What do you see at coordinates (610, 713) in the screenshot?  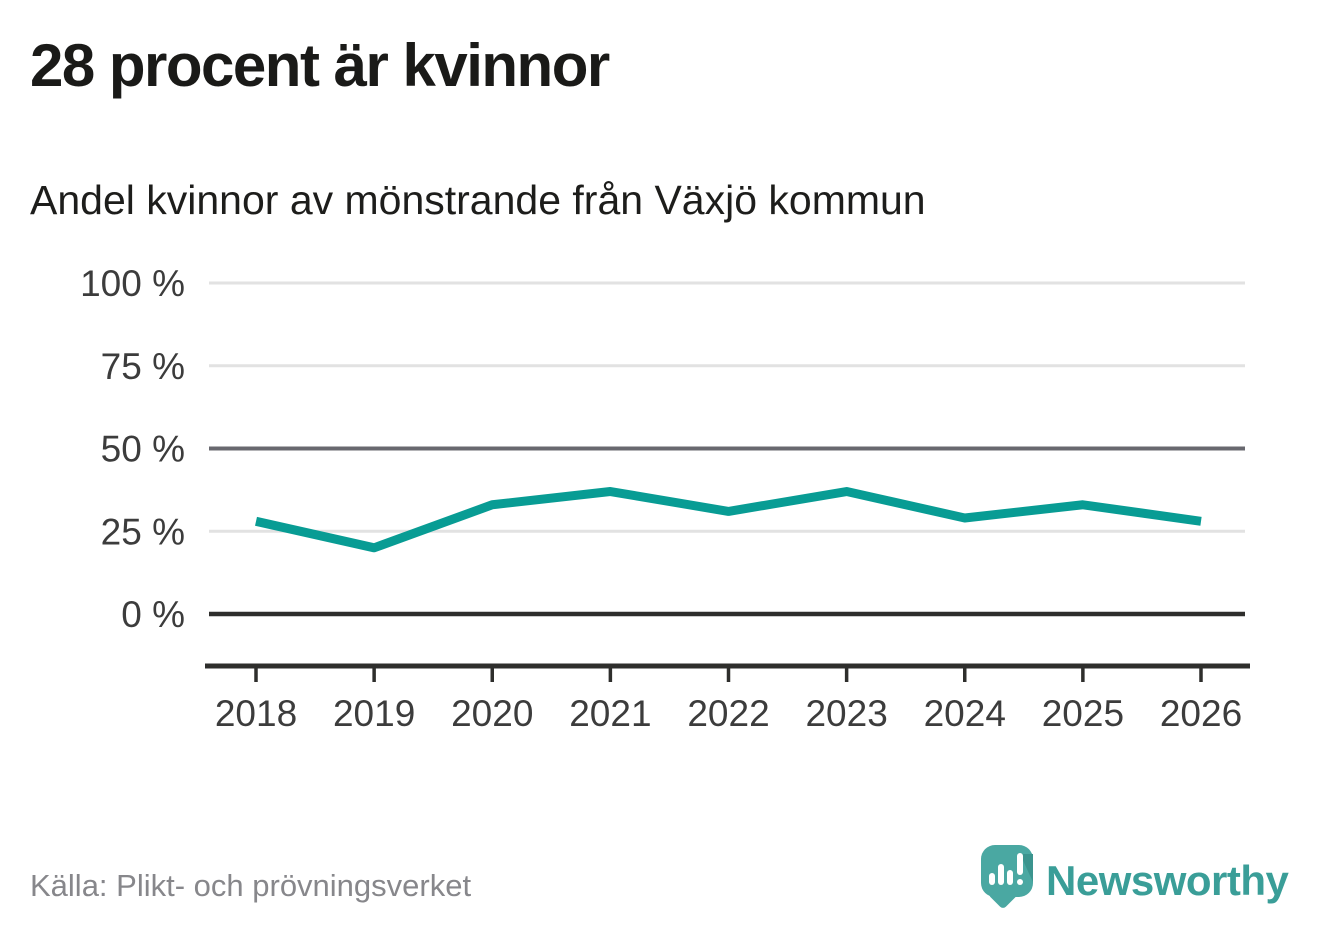 I see `x-tick-label-2021: 2021` at bounding box center [610, 713].